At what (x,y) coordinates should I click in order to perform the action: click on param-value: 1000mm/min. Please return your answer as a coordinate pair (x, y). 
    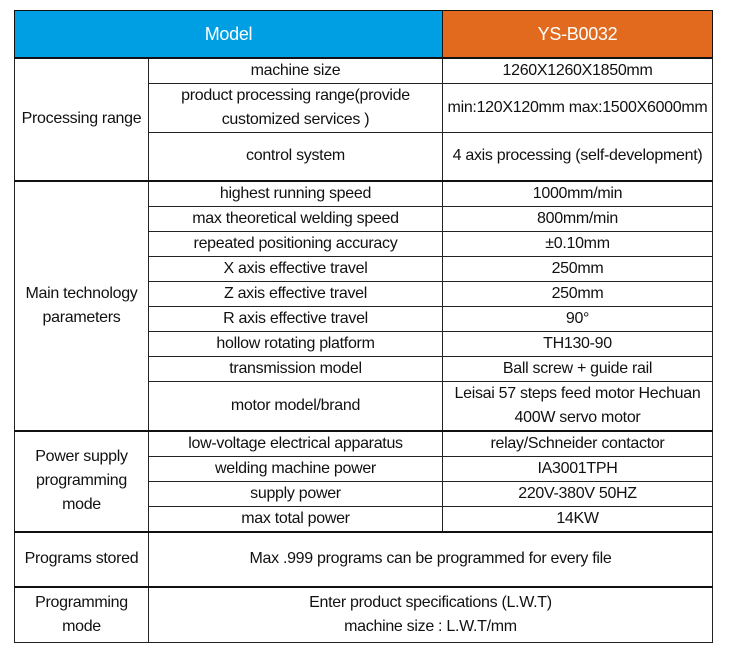
    Looking at the image, I should click on (577, 193).